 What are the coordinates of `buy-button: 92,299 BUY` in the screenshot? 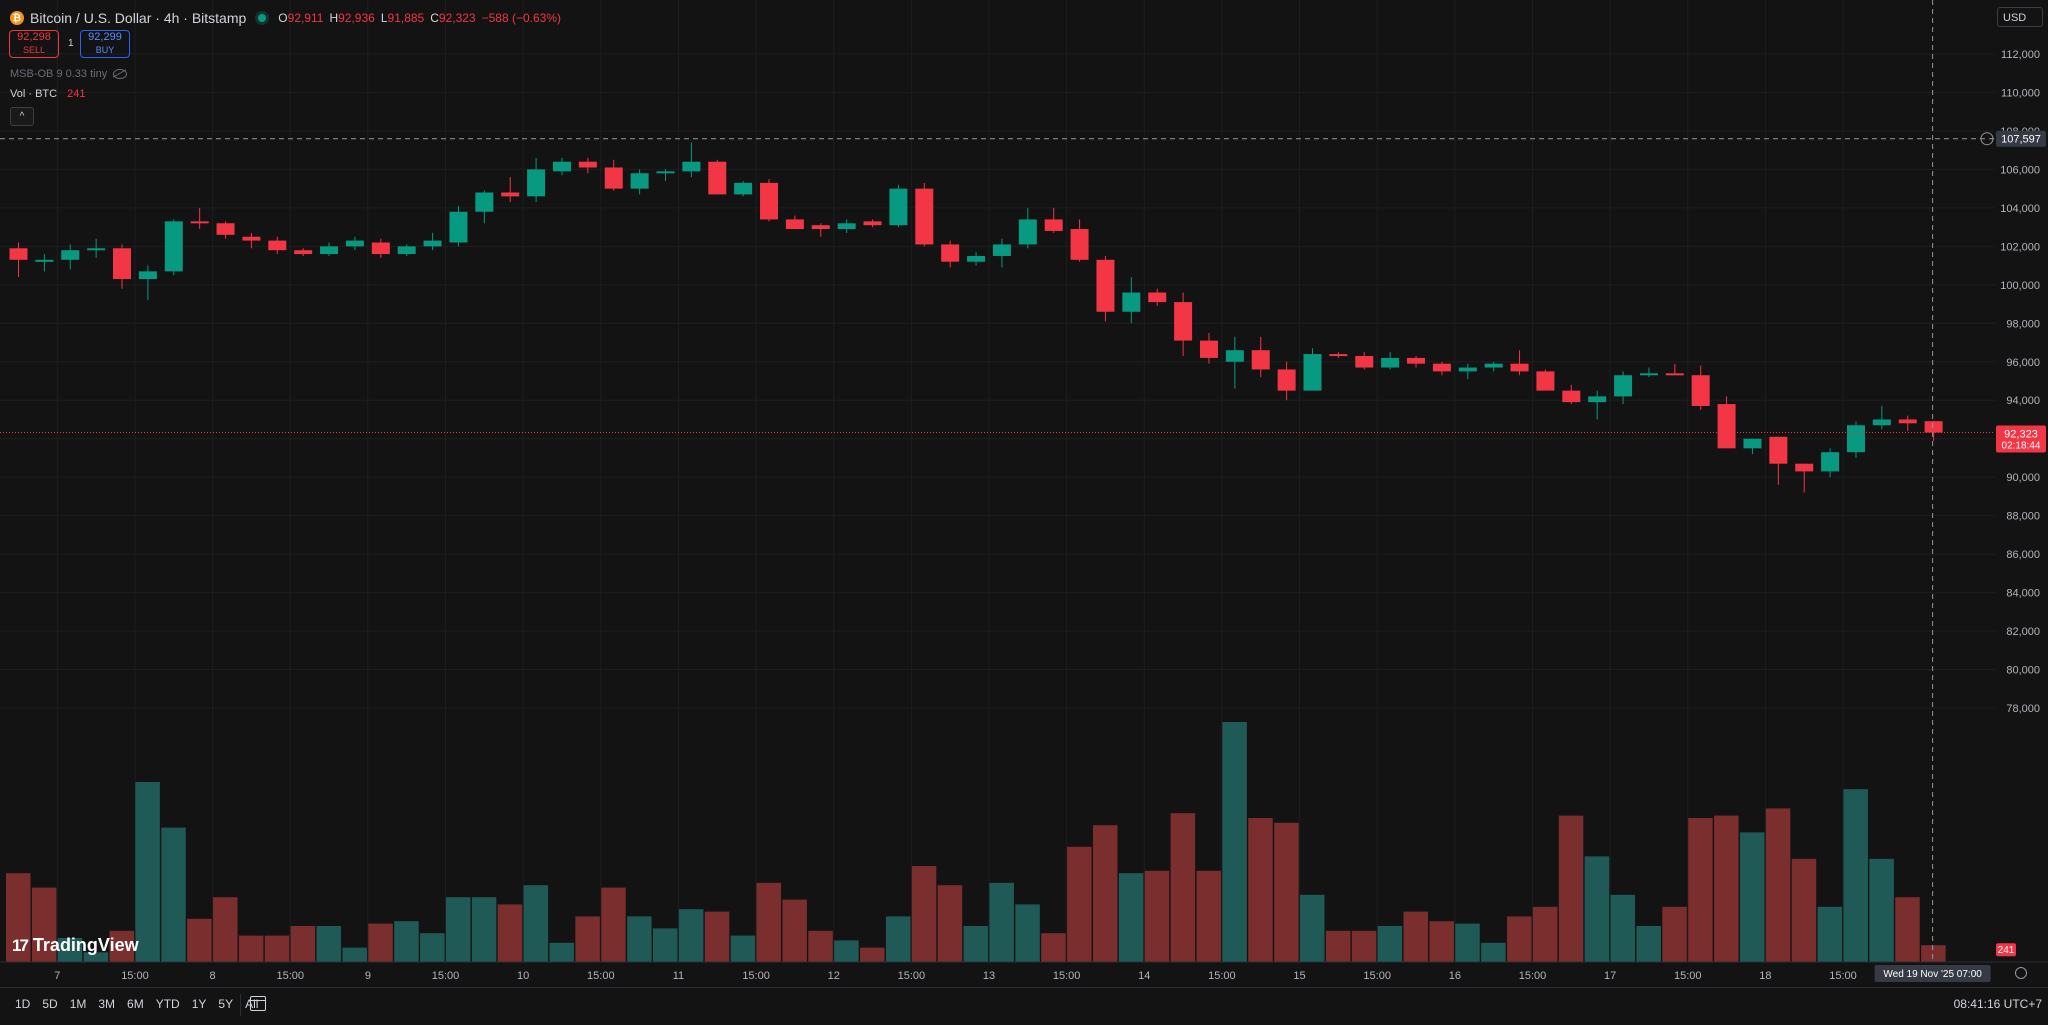 It's located at (105, 44).